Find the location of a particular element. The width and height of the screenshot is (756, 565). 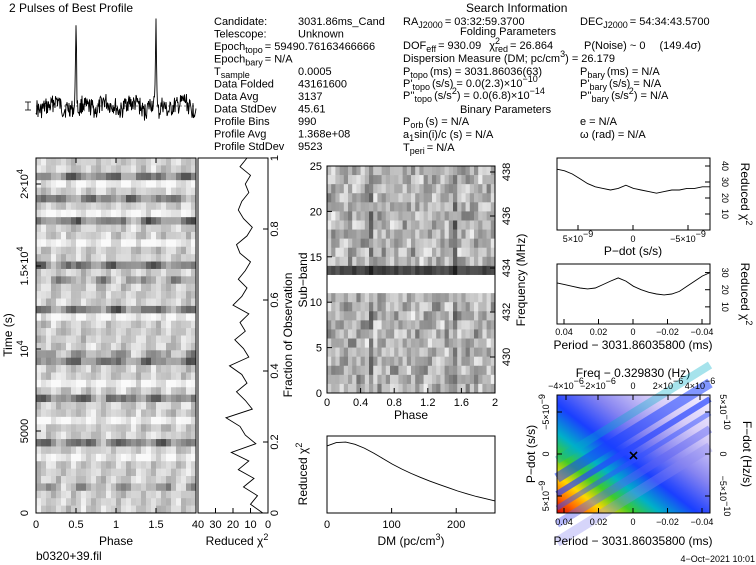

frequency-ytick-label: 430 is located at coordinates (507, 357).